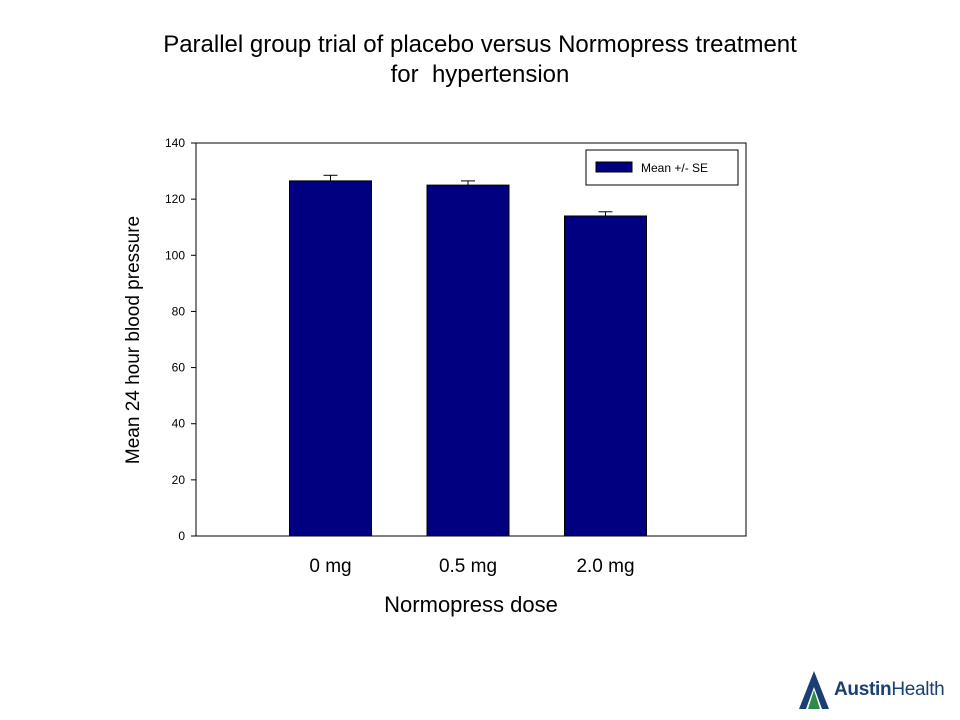  What do you see at coordinates (175, 143) in the screenshot?
I see `y-tick-label: 140` at bounding box center [175, 143].